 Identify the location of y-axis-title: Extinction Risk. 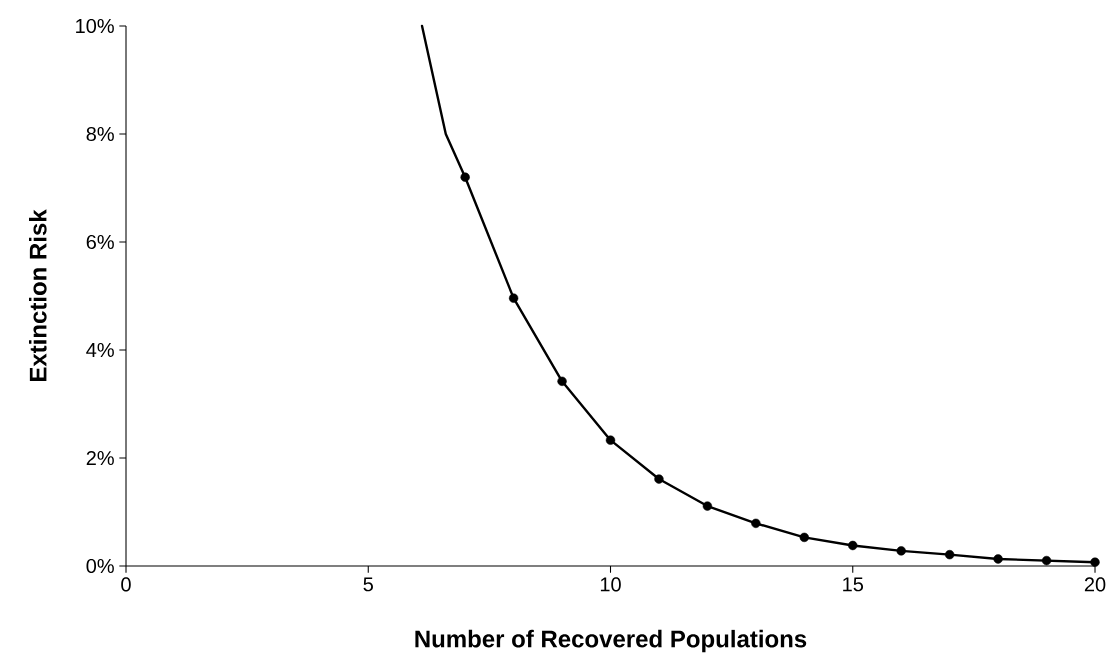
(38, 295).